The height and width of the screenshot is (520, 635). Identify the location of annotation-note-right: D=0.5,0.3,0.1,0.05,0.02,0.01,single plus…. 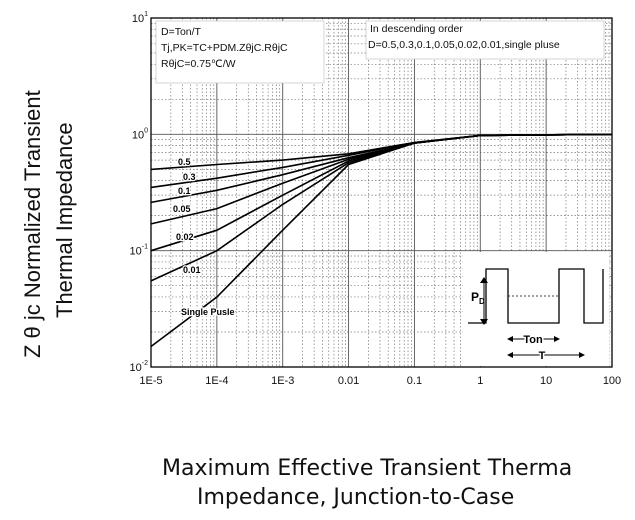
(464, 45).